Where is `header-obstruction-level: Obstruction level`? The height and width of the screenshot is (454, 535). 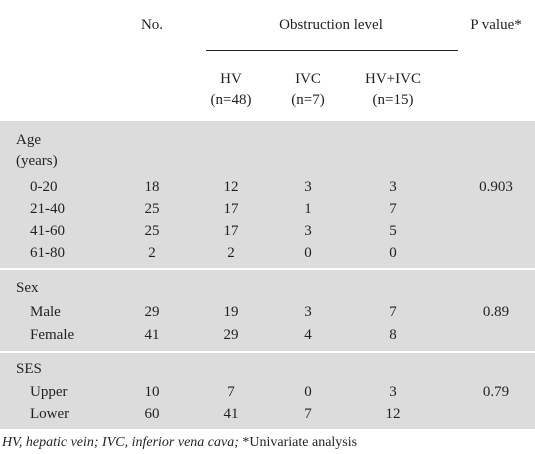 header-obstruction-level: Obstruction level is located at coordinates (331, 25).